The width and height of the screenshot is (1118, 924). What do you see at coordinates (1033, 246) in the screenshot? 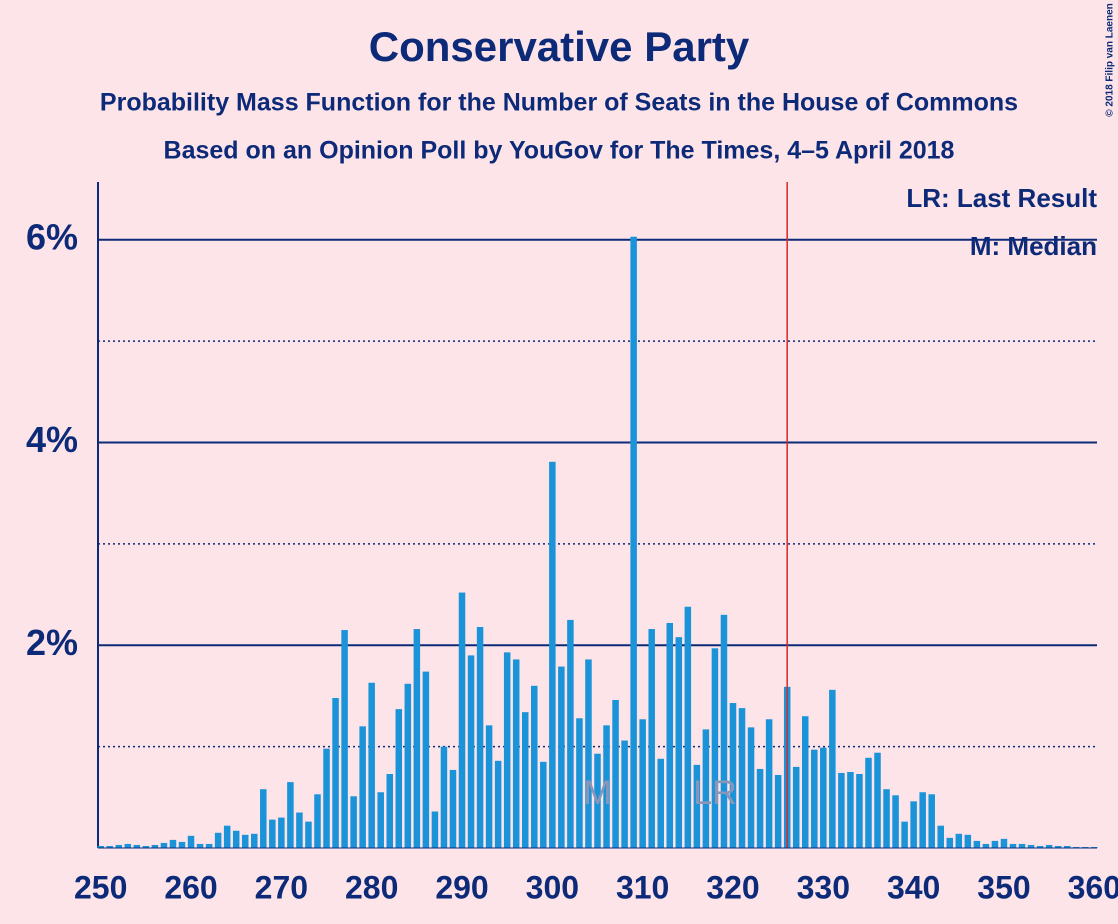
I see `legend-entry: M: Median` at bounding box center [1033, 246].